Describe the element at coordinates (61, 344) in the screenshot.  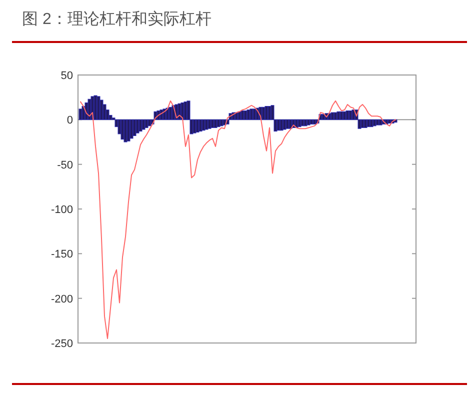
I see `y-tick-label: -250` at that location.